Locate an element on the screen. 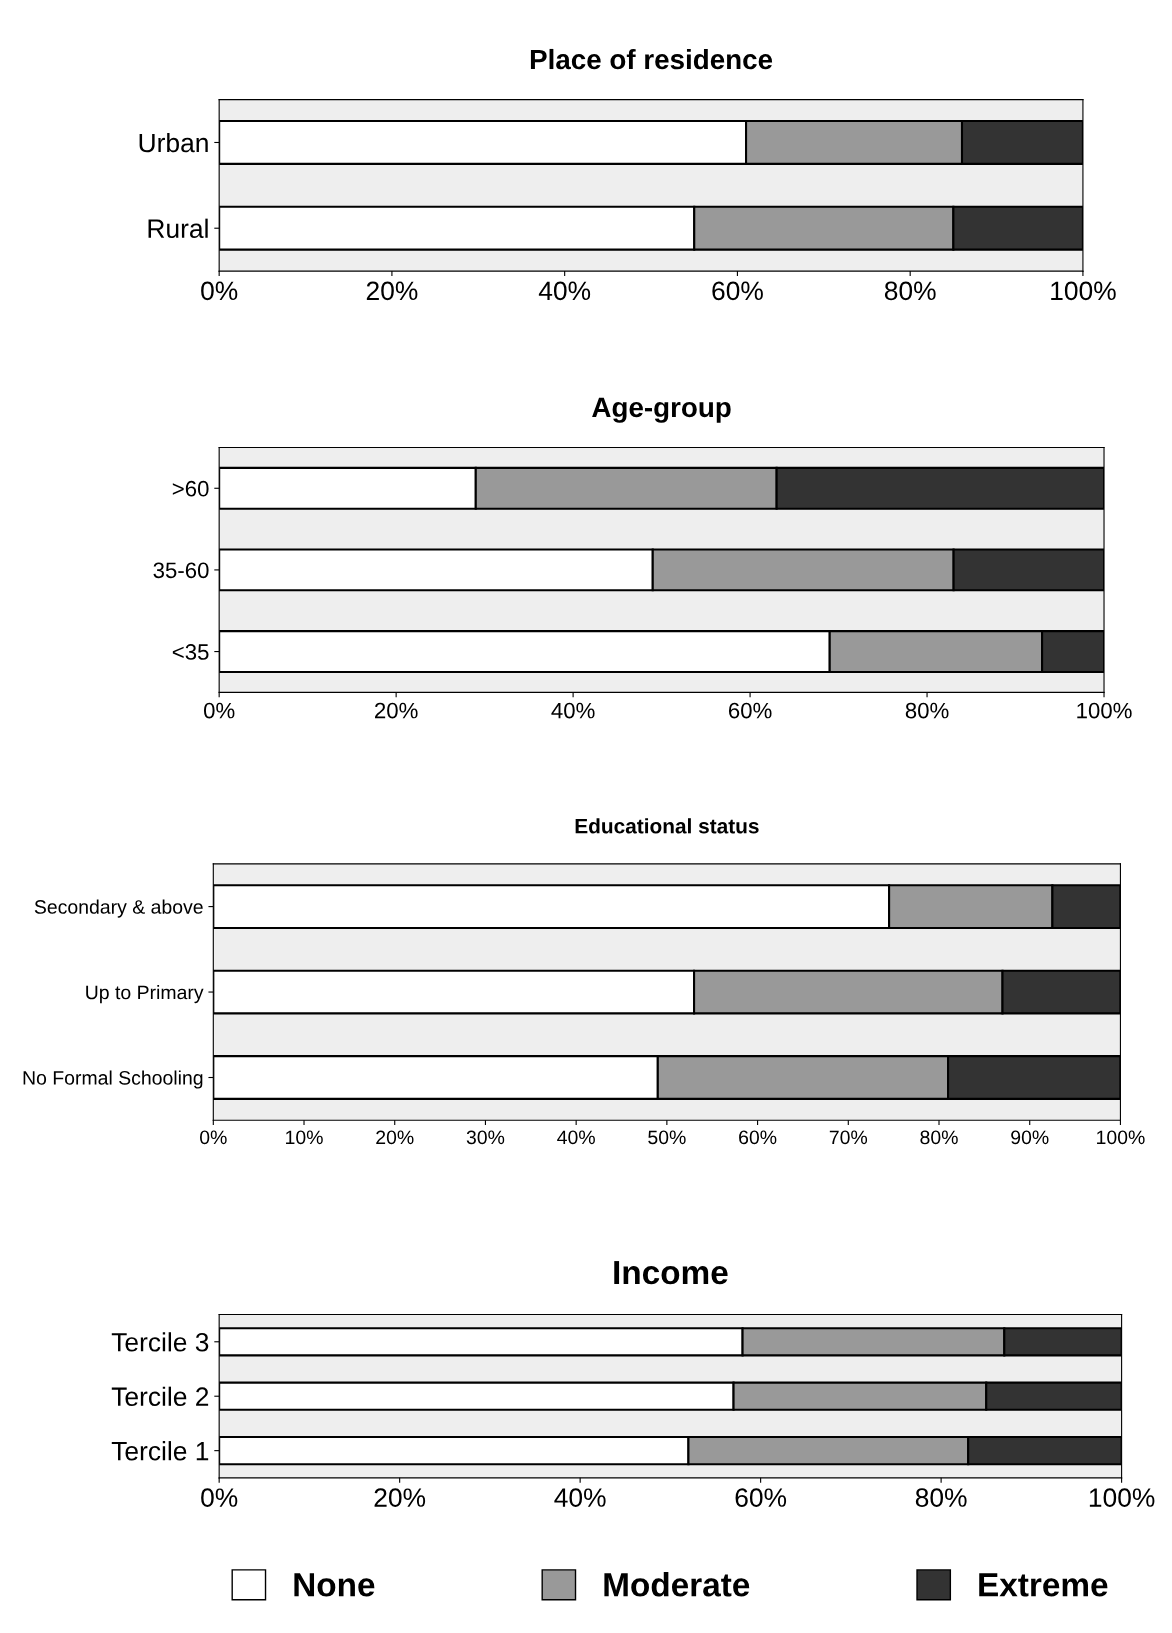  legend-label: None is located at coordinates (334, 1585).